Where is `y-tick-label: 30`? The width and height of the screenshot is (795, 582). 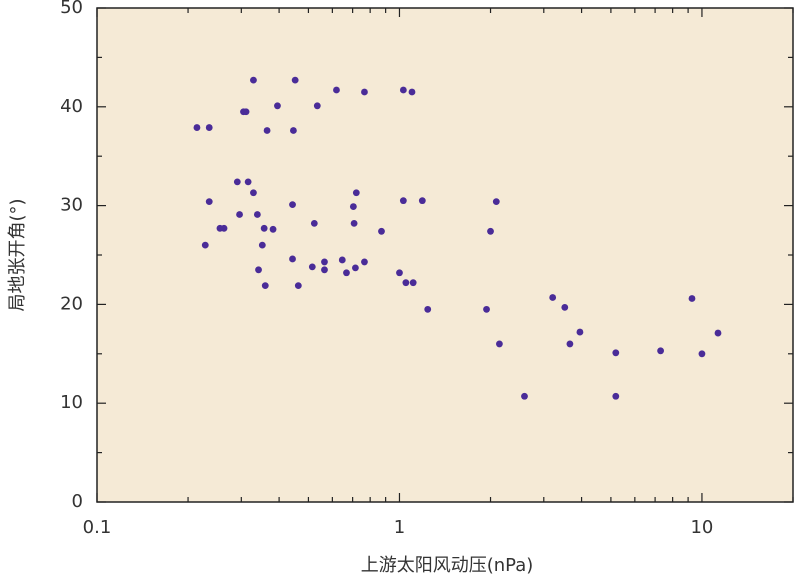 y-tick-label: 30 is located at coordinates (71, 205).